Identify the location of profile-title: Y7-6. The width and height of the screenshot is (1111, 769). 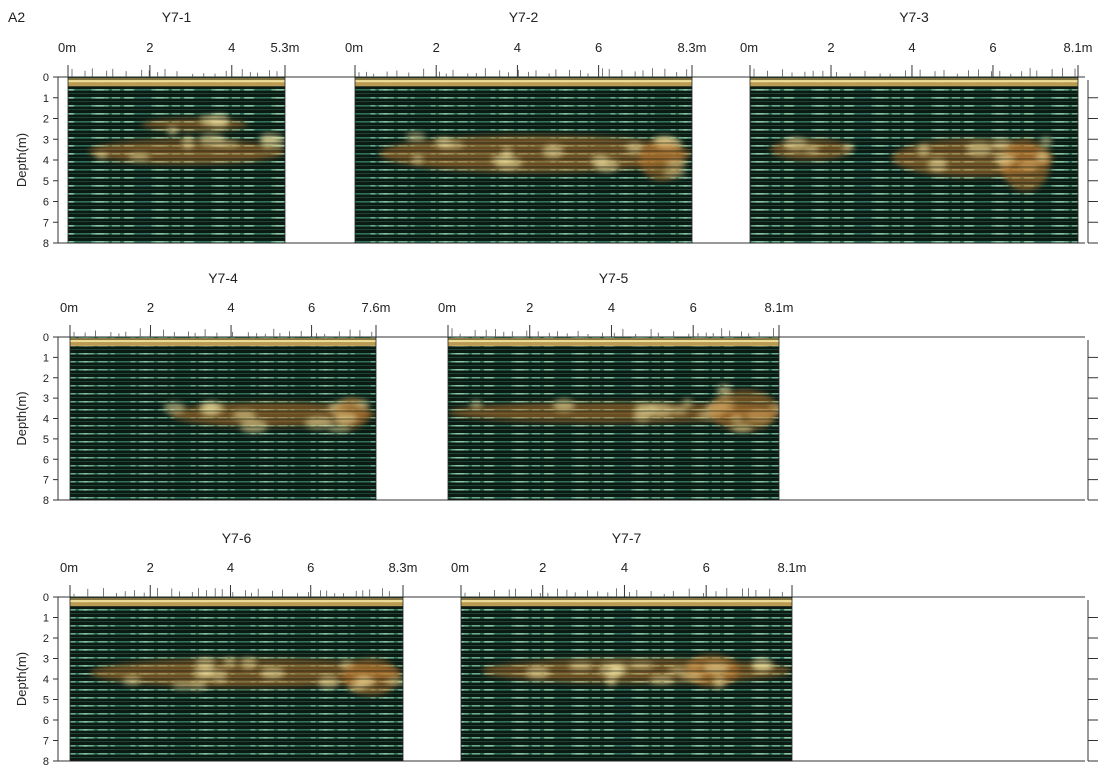
(237, 538).